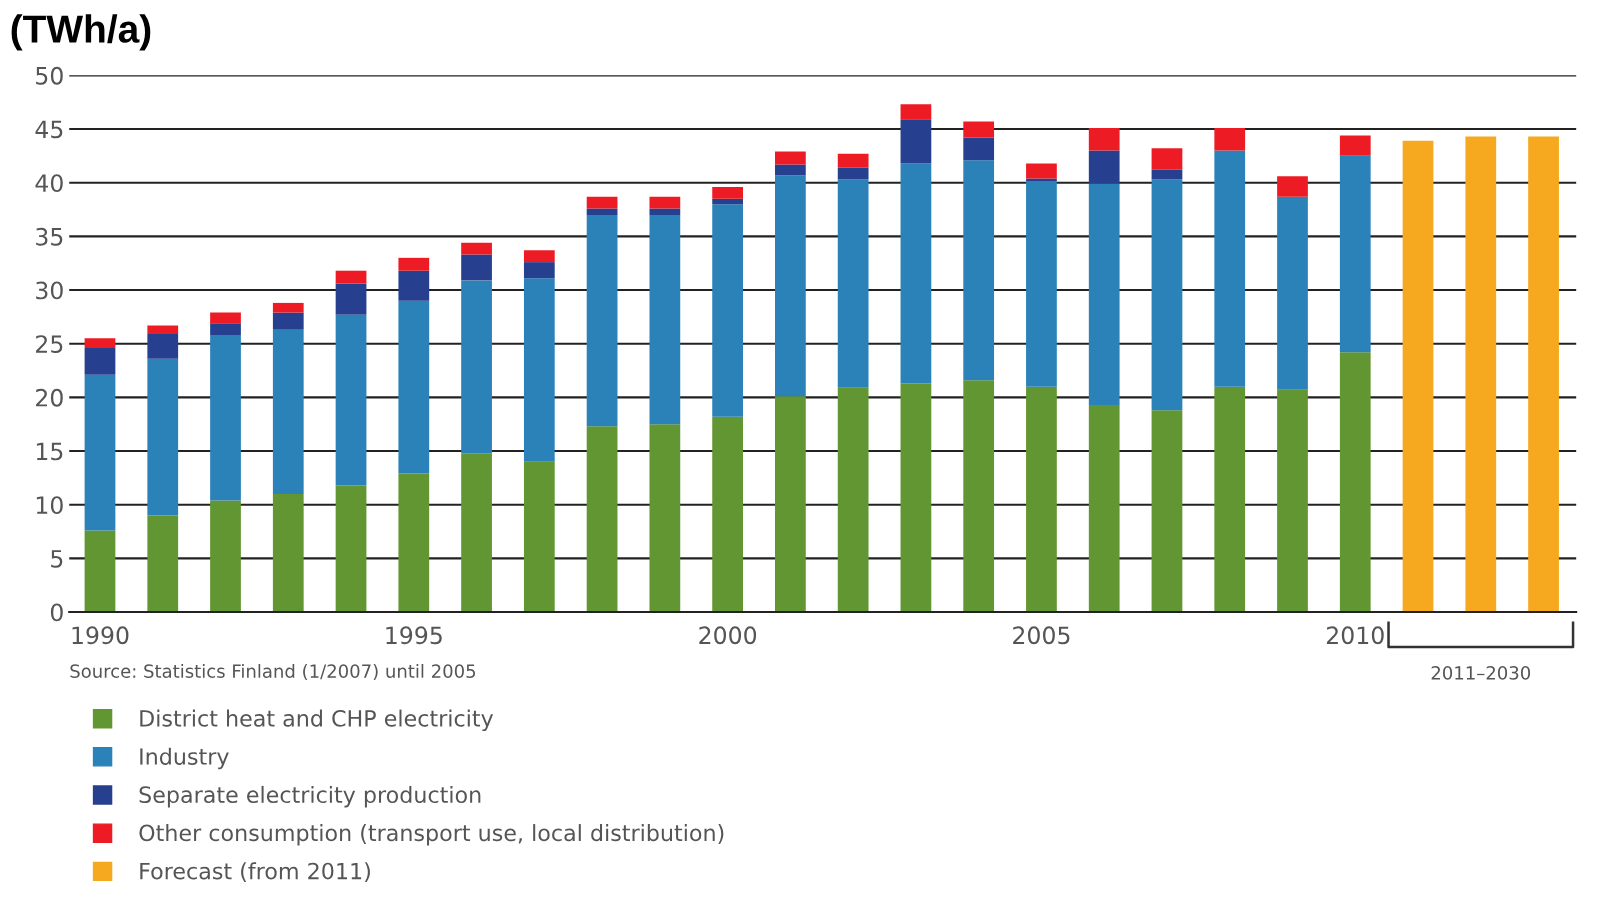  Describe the element at coordinates (49, 505) in the screenshot. I see `y-tick-label: 10` at that location.